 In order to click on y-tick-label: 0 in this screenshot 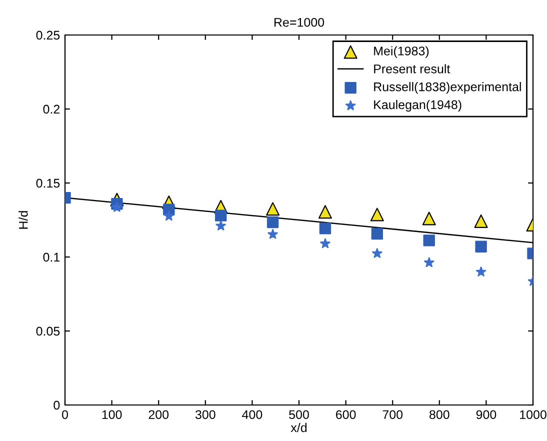, I will do `click(57, 405)`.